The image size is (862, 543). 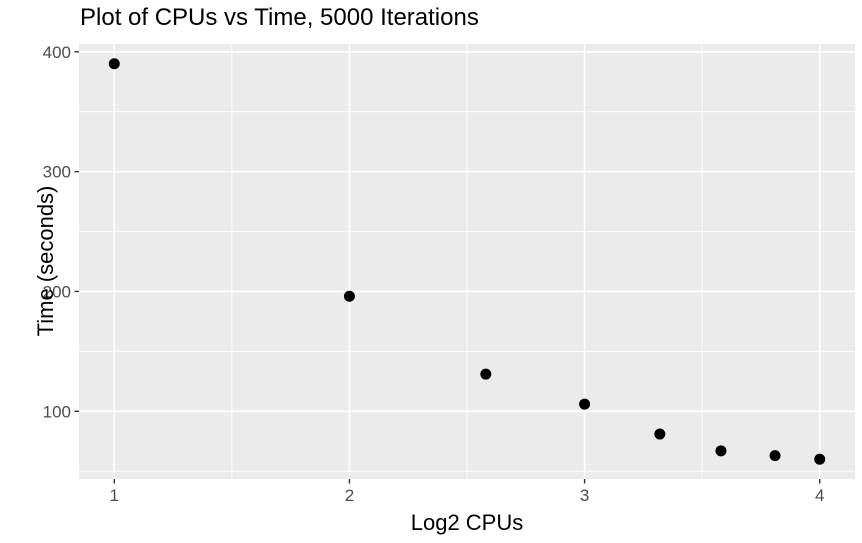 What do you see at coordinates (349, 495) in the screenshot?
I see `x-tick-label: 2` at bounding box center [349, 495].